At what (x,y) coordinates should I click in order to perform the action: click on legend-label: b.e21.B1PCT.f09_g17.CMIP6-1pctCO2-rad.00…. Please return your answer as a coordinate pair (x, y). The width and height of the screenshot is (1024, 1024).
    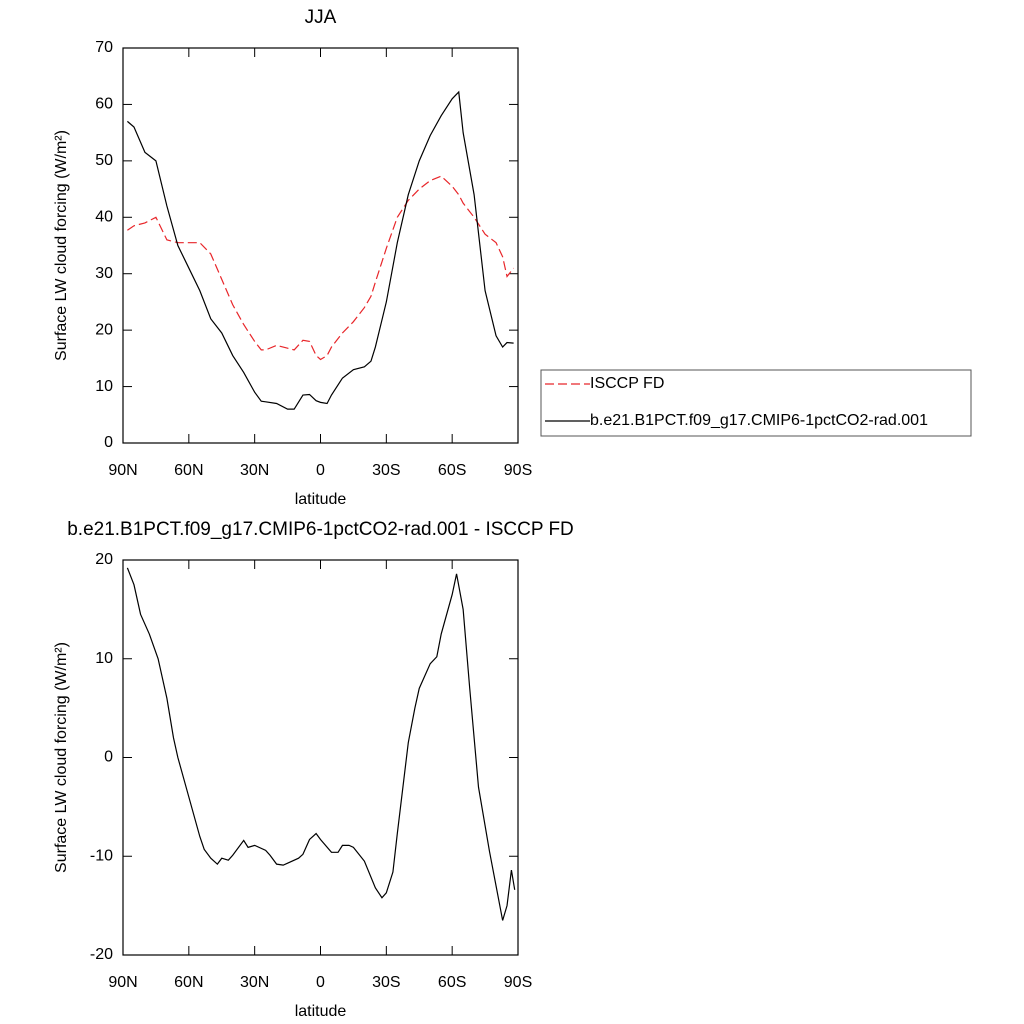
    Looking at the image, I should click on (759, 420).